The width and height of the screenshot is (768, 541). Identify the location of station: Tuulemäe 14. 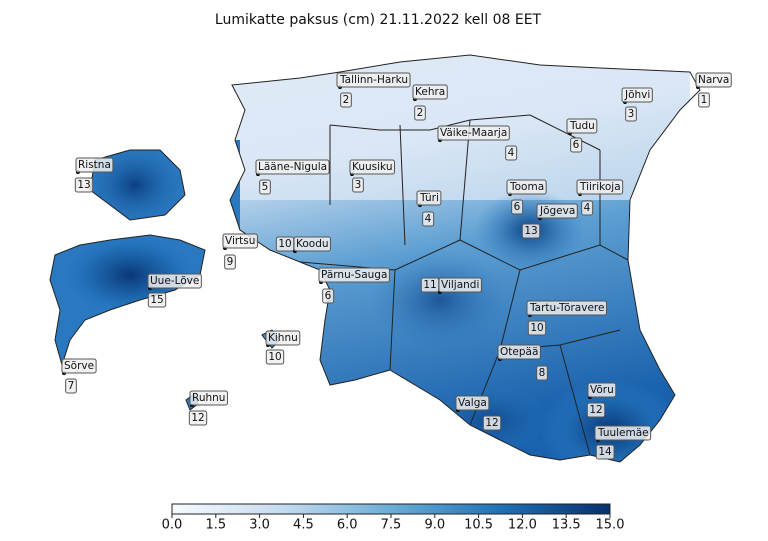
(623, 442).